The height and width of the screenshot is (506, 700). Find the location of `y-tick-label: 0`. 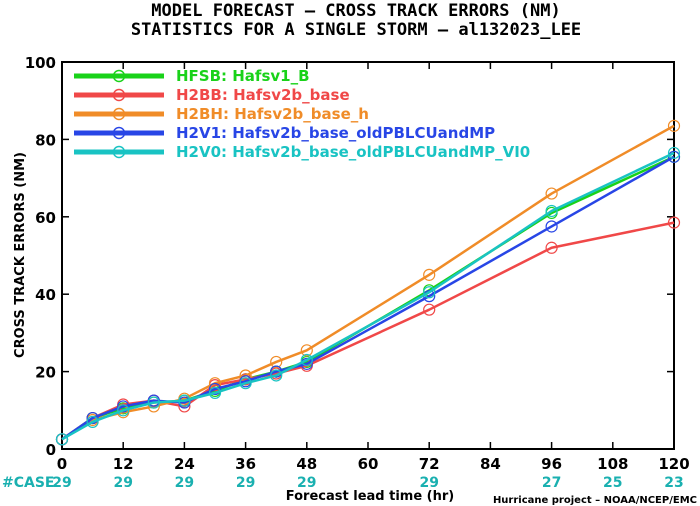

y-tick-label: 0 is located at coordinates (51, 450).